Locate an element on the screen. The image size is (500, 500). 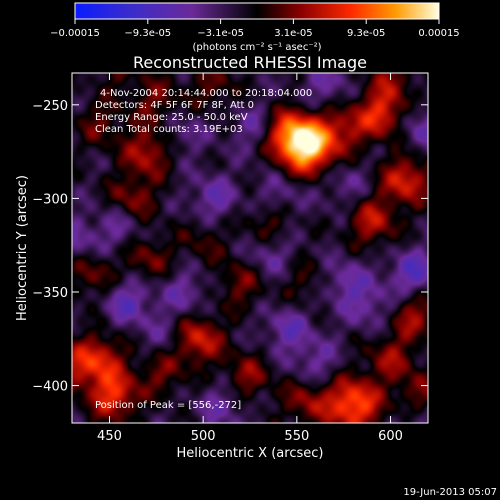
y-tick-label: −250 is located at coordinates (50, 106).